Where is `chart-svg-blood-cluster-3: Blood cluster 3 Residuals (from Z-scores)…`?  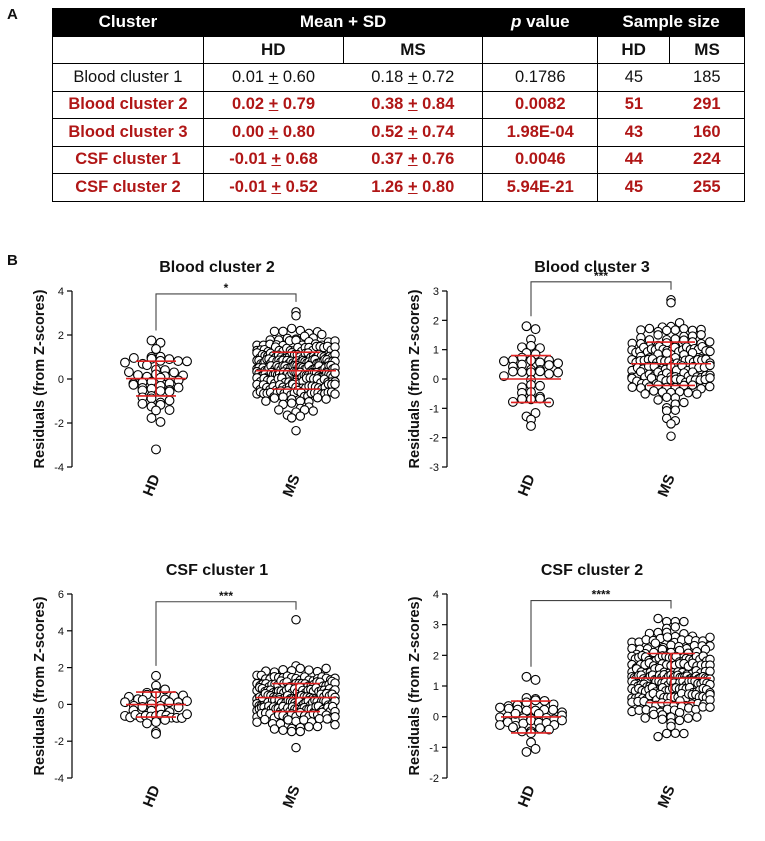 chart-svg-blood-cluster-3: Blood cluster 3 Residuals (from Z-scores)… is located at coordinates (561, 379).